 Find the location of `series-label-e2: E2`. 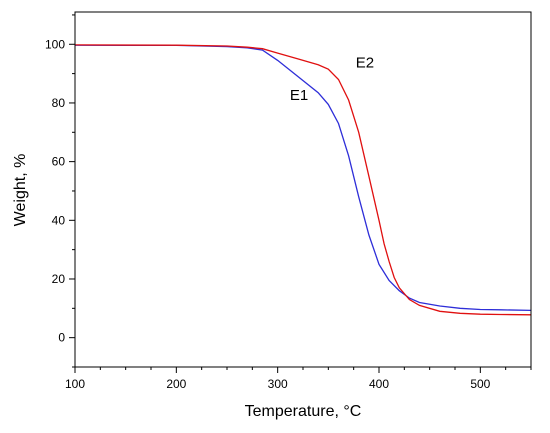

series-label-e2: E2 is located at coordinates (365, 63).